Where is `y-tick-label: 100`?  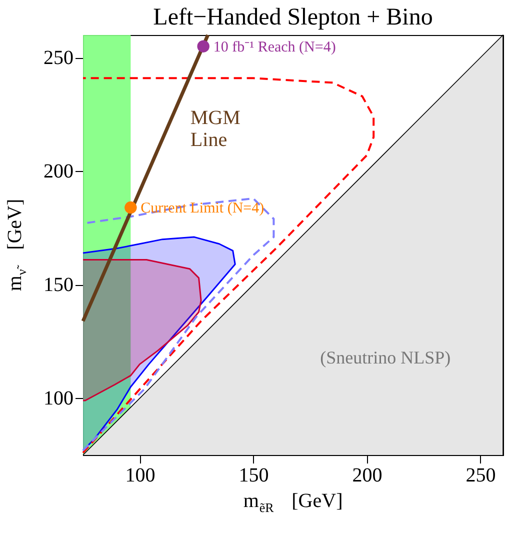
y-tick-label: 100 is located at coordinates (59, 399).